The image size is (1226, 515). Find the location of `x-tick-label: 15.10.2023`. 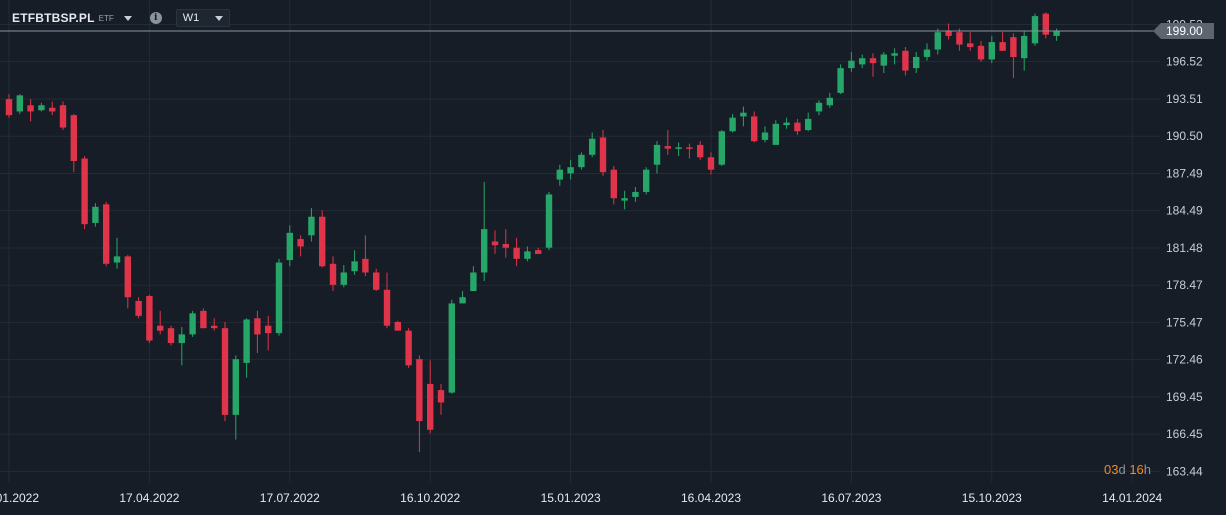

x-tick-label: 15.10.2023 is located at coordinates (992, 498).